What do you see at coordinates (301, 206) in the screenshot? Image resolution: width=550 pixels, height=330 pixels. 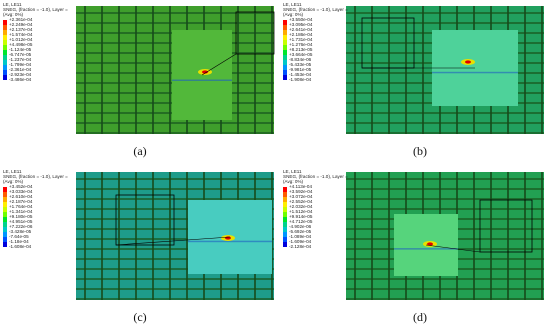 I see `legend-label: +2.032e-04` at bounding box center [301, 206].